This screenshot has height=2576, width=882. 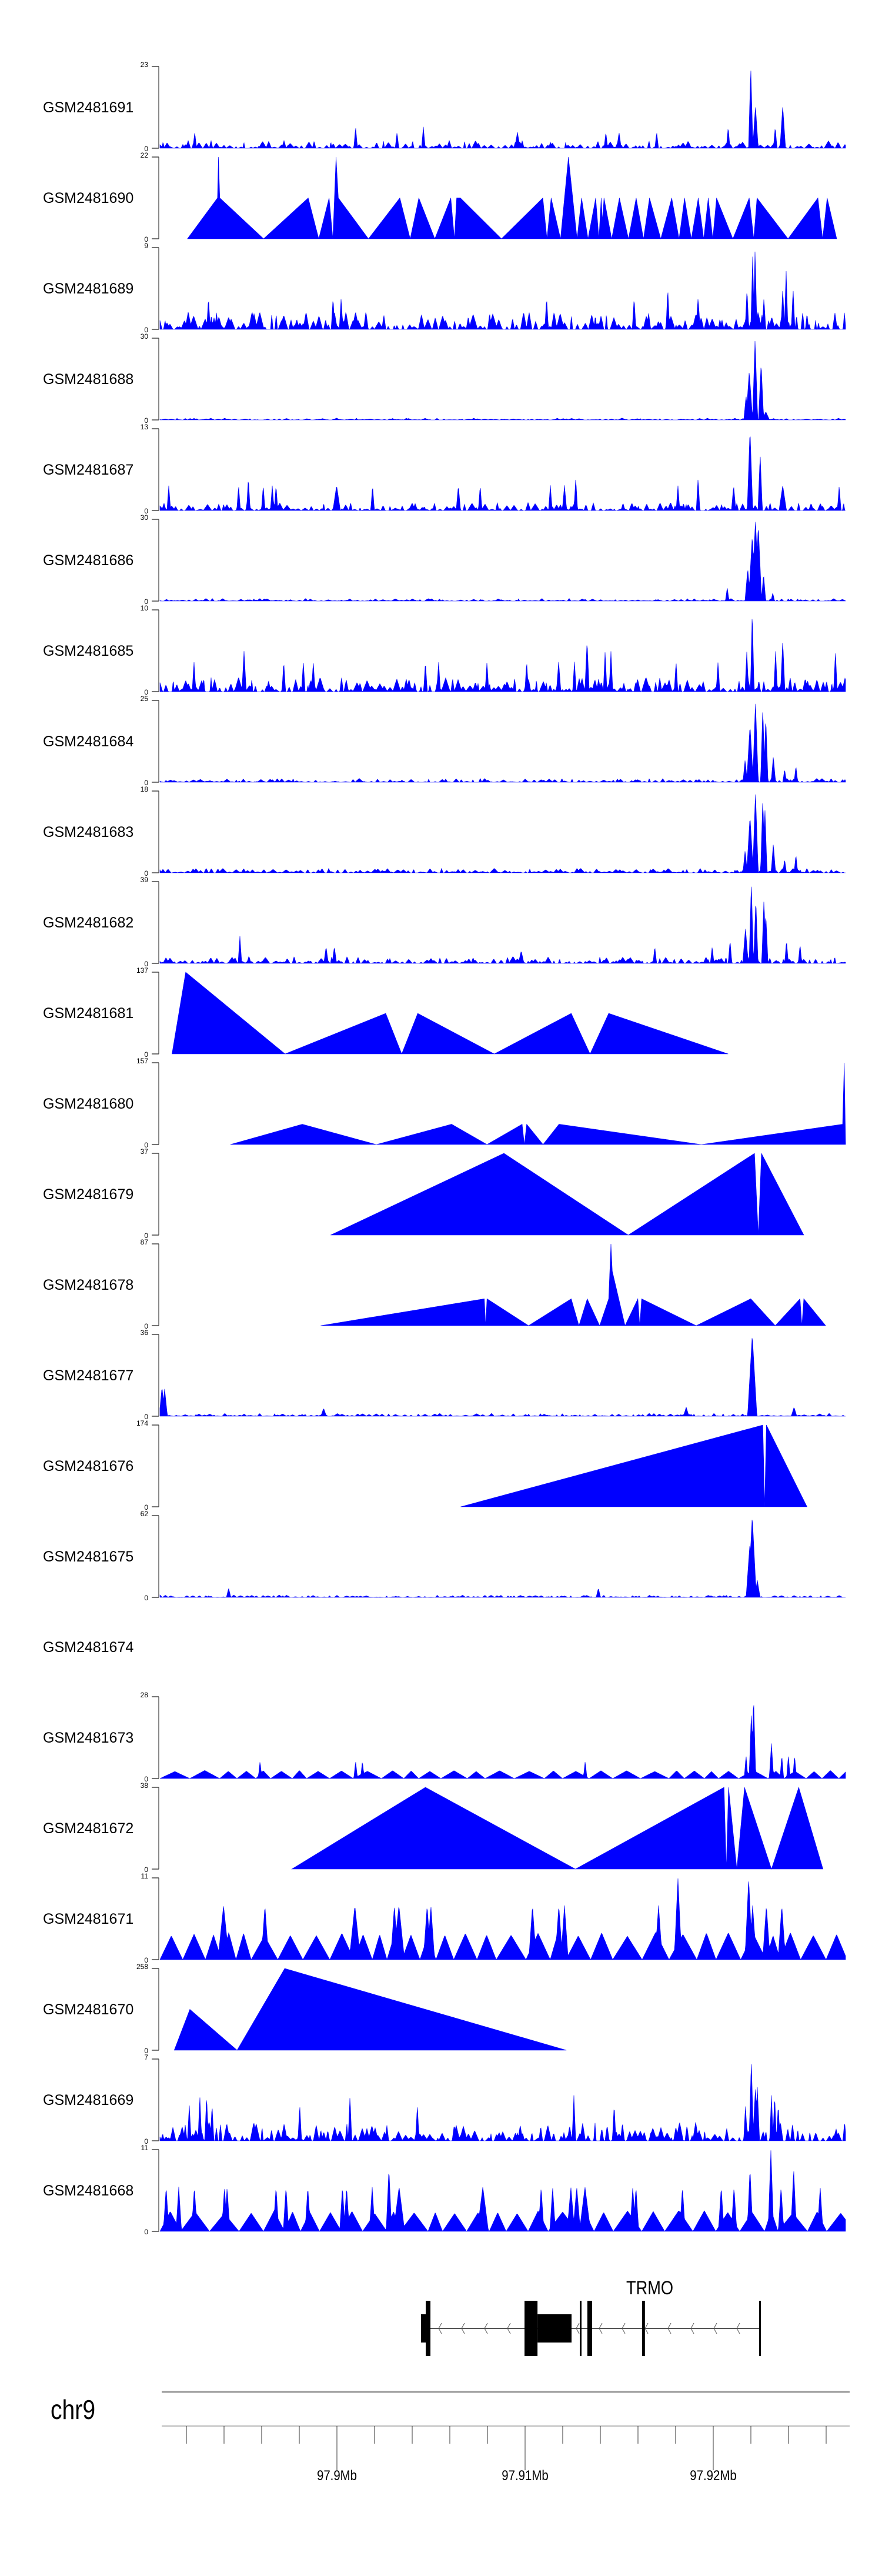 What do you see at coordinates (88, 1556) in the screenshot?
I see `track-label: GSM2481675` at bounding box center [88, 1556].